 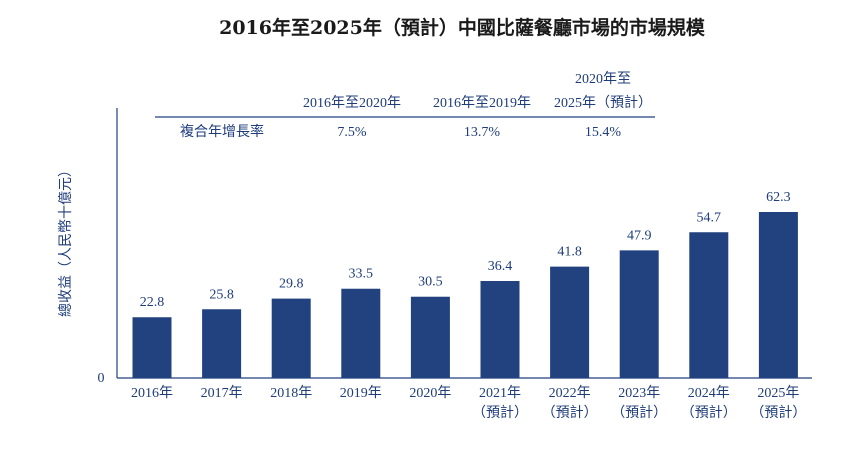 What do you see at coordinates (101, 378) in the screenshot?
I see `y-axis-zero-label: 0` at bounding box center [101, 378].